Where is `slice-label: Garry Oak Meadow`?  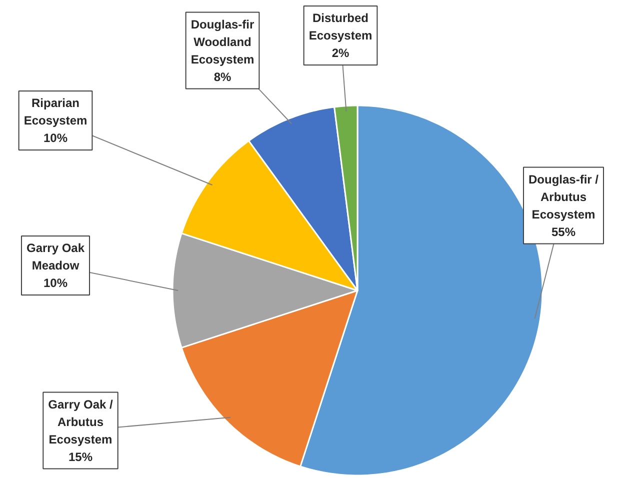 slice-label: Garry Oak Meadow is located at coordinates (55, 256).